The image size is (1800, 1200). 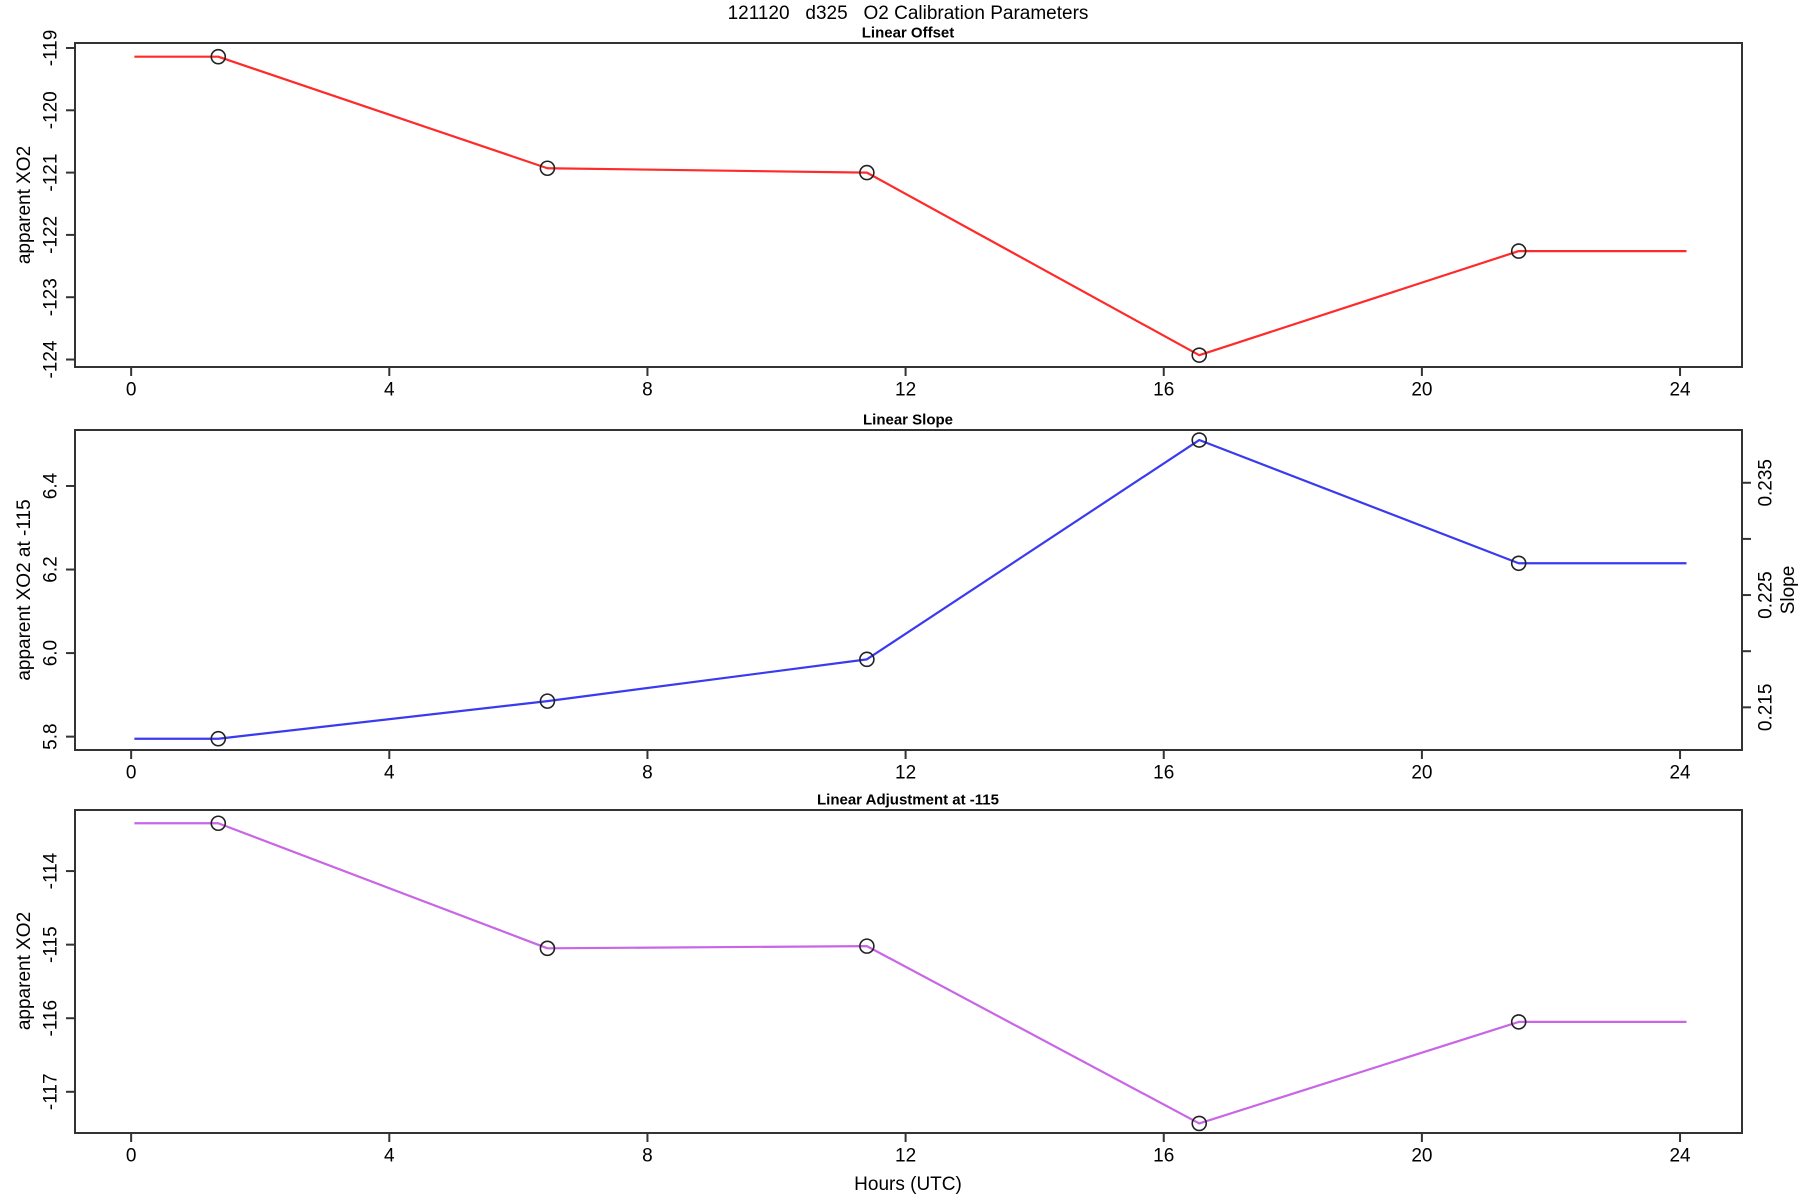 What do you see at coordinates (24, 590) in the screenshot?
I see `y-axis-label-slope: apparent XO2 at -115` at bounding box center [24, 590].